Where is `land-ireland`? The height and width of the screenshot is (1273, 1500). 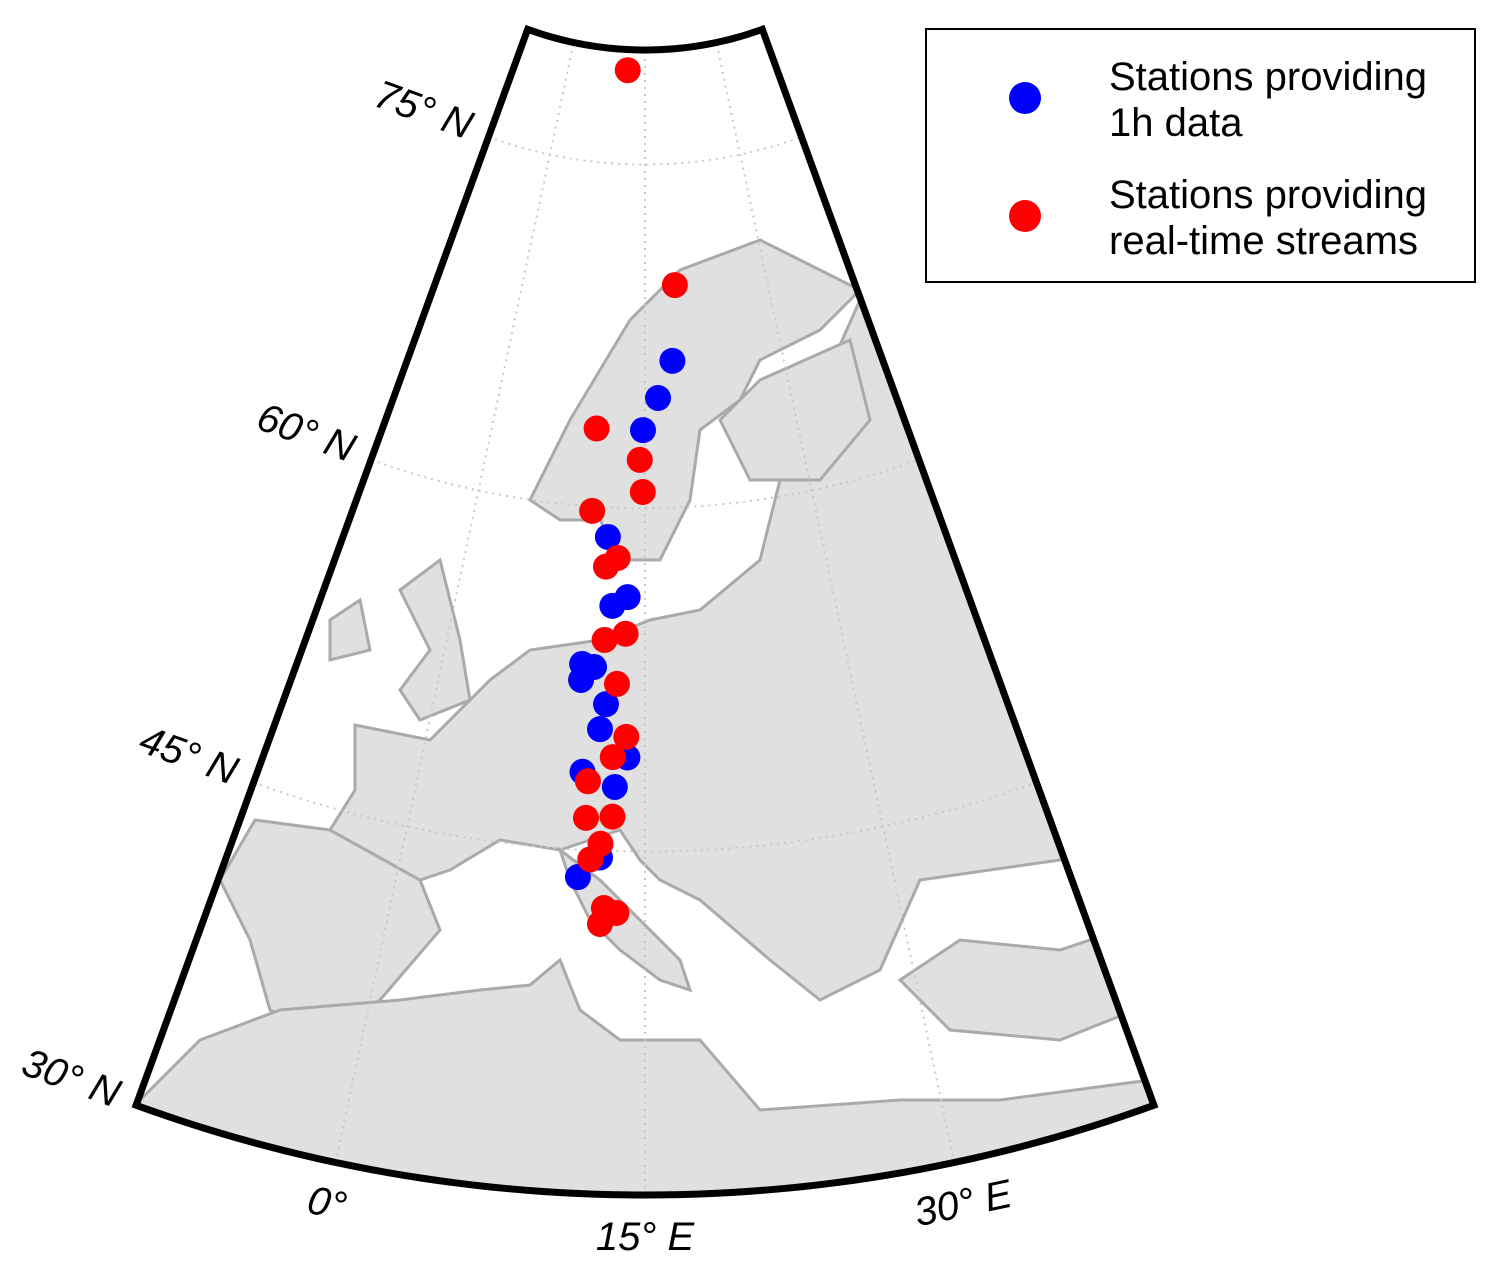
land-ireland is located at coordinates (350, 629).